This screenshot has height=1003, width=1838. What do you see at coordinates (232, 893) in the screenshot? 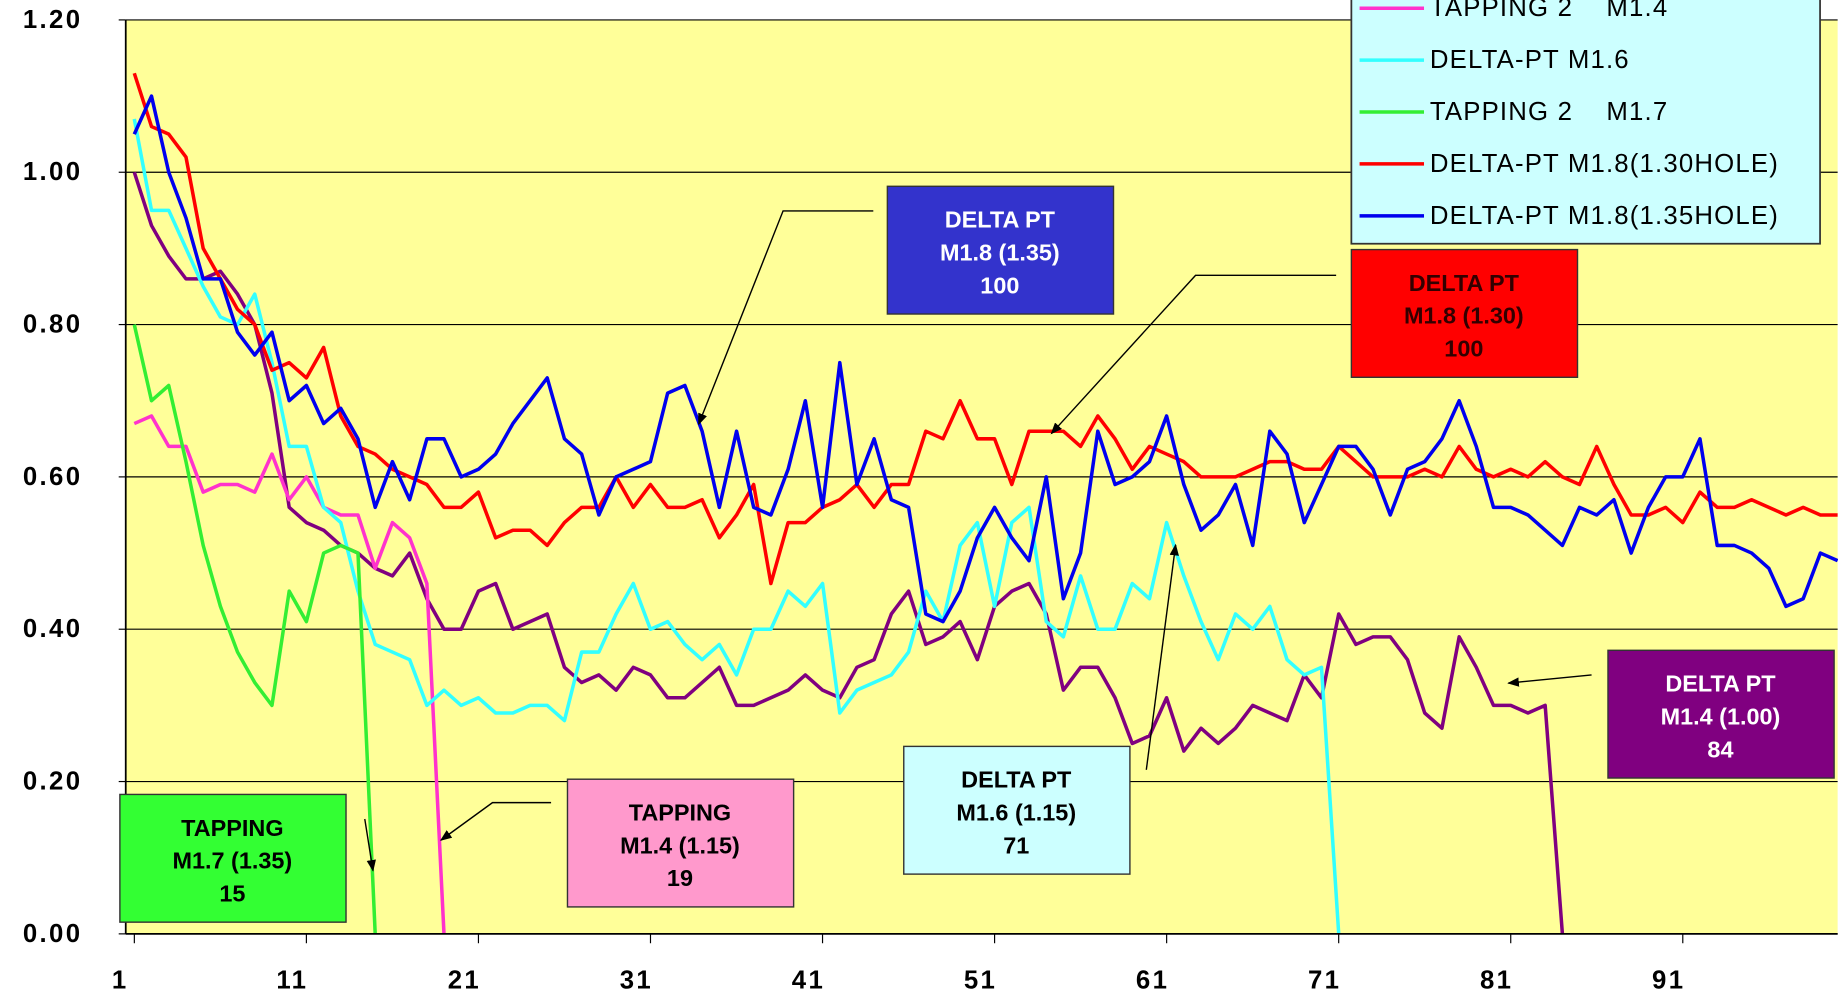
I see `annotation-text: 15` at bounding box center [232, 893].